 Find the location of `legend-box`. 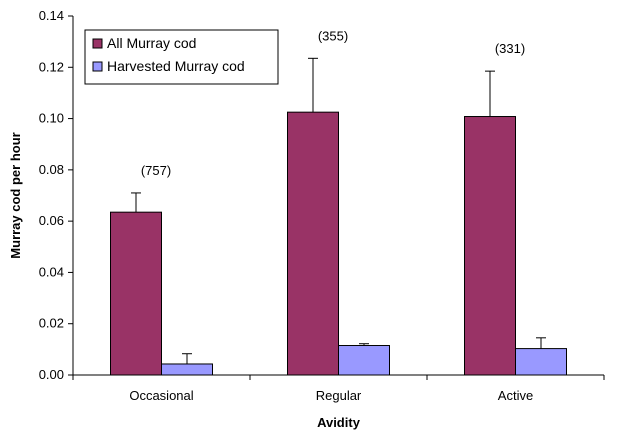

legend-box is located at coordinates (181, 57).